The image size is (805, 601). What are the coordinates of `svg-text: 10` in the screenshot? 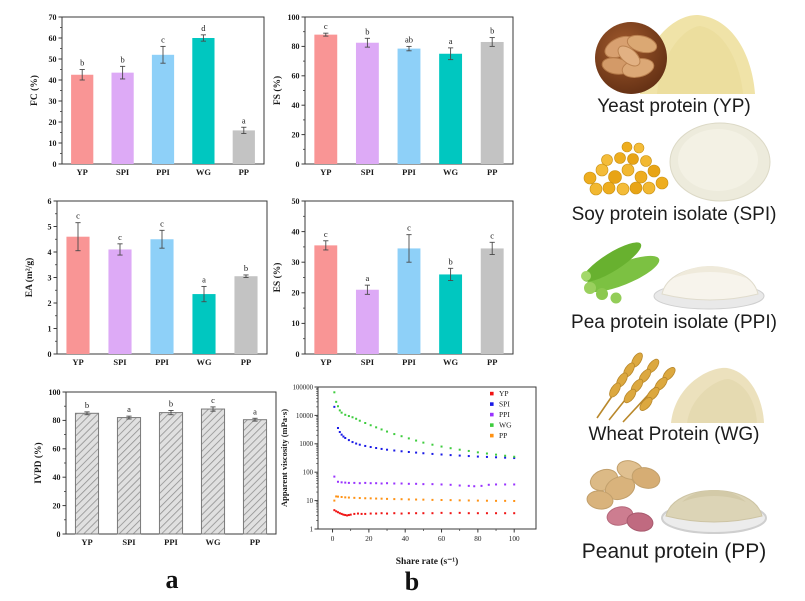 It's located at (309, 501).